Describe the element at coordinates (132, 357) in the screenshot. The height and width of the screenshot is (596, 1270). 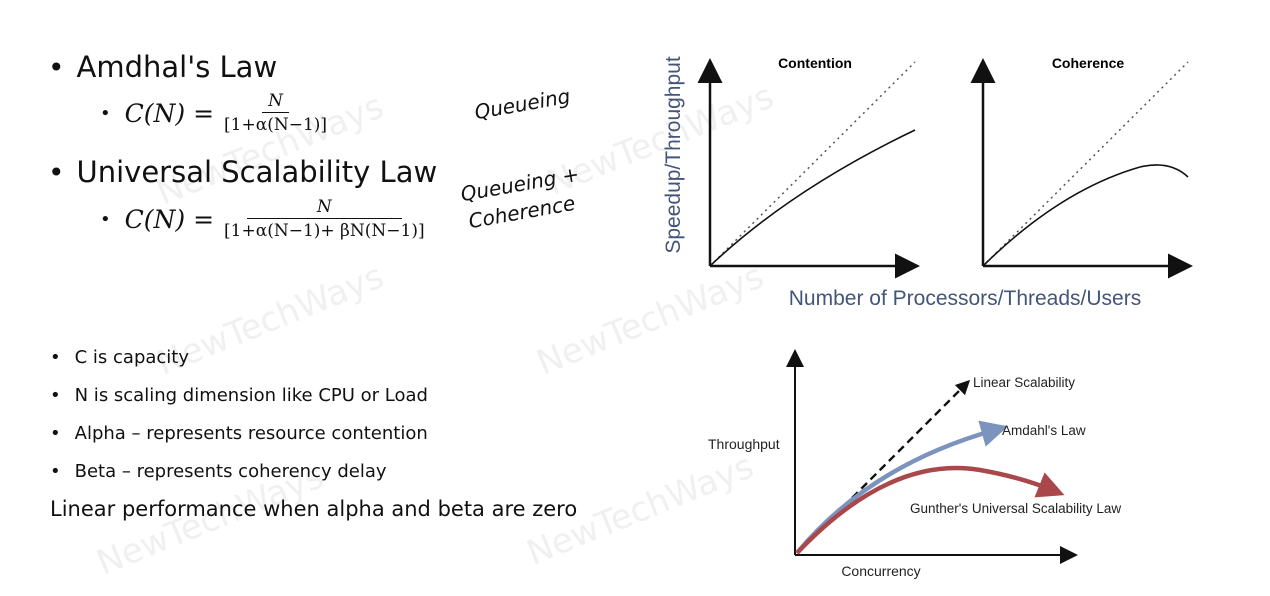
I see `definition-text: C is capacity` at that location.